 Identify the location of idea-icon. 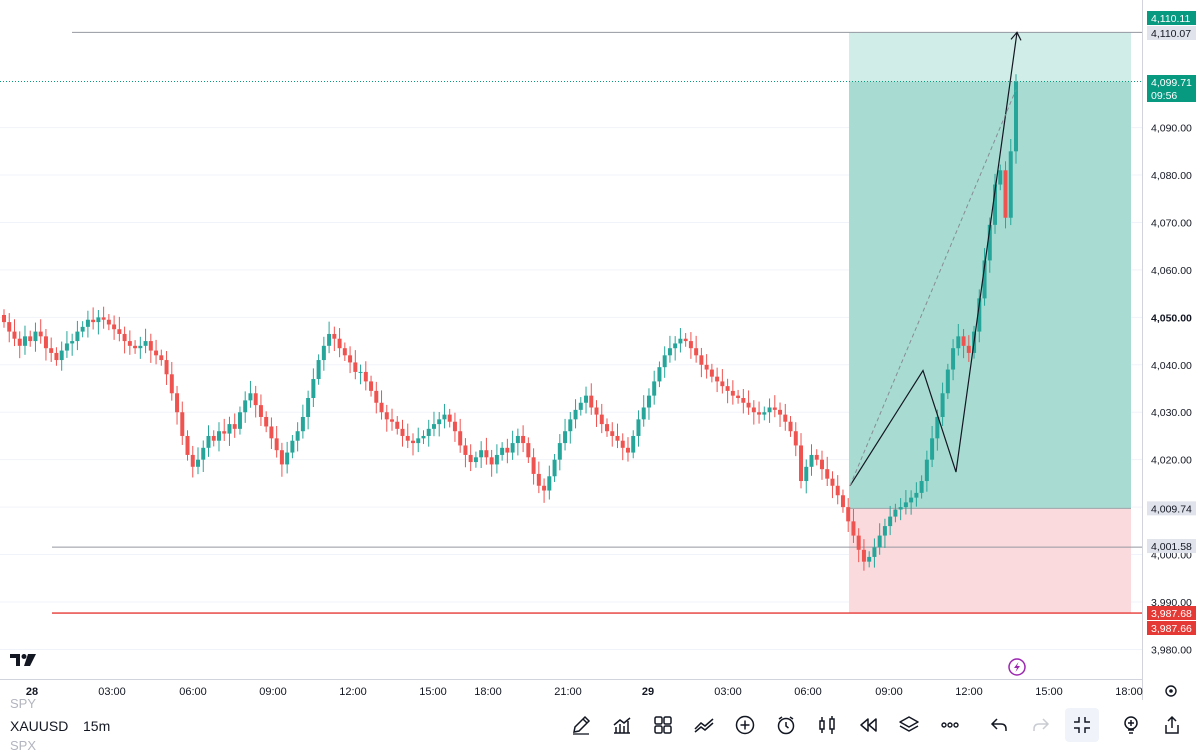
(1131, 725).